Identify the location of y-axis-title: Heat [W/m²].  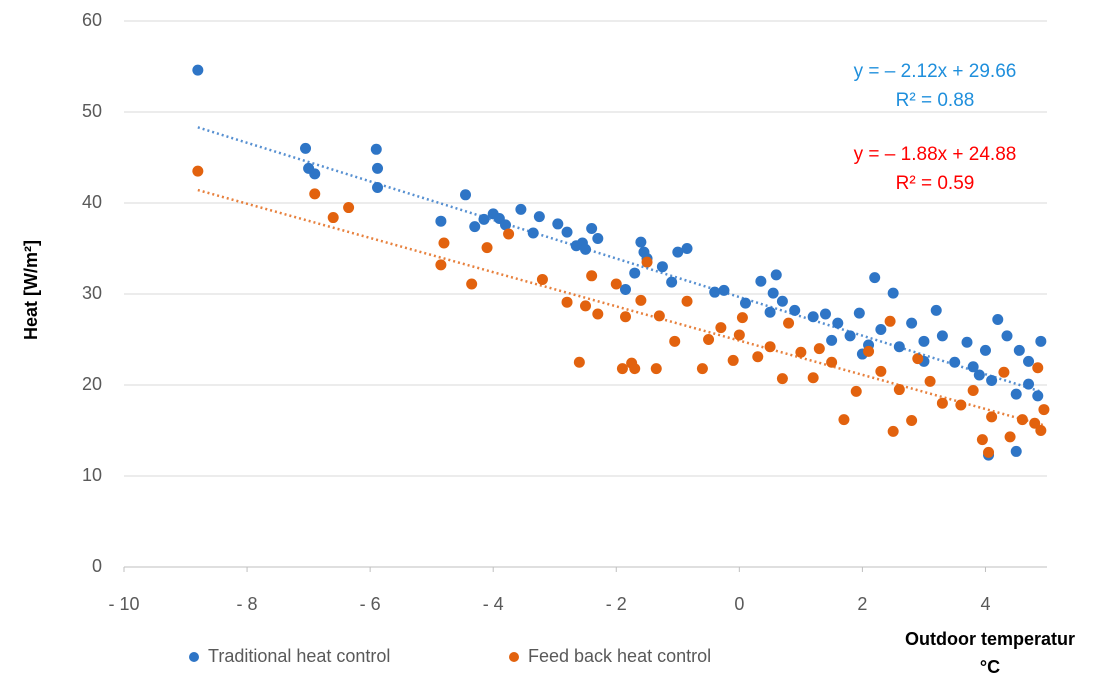
(31, 290).